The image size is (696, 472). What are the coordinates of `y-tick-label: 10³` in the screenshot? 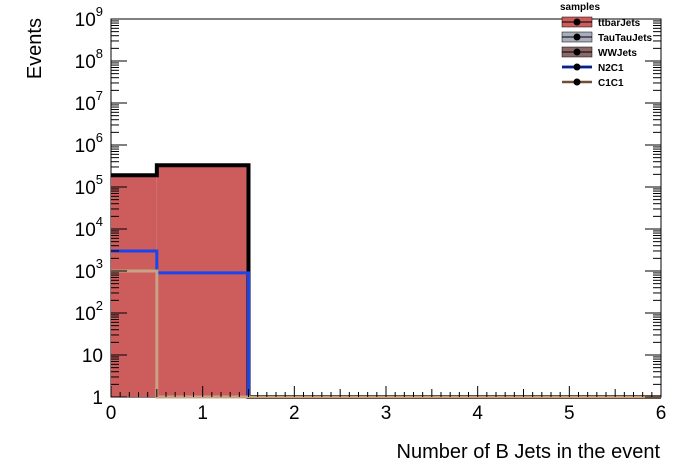 It's located at (89, 269).